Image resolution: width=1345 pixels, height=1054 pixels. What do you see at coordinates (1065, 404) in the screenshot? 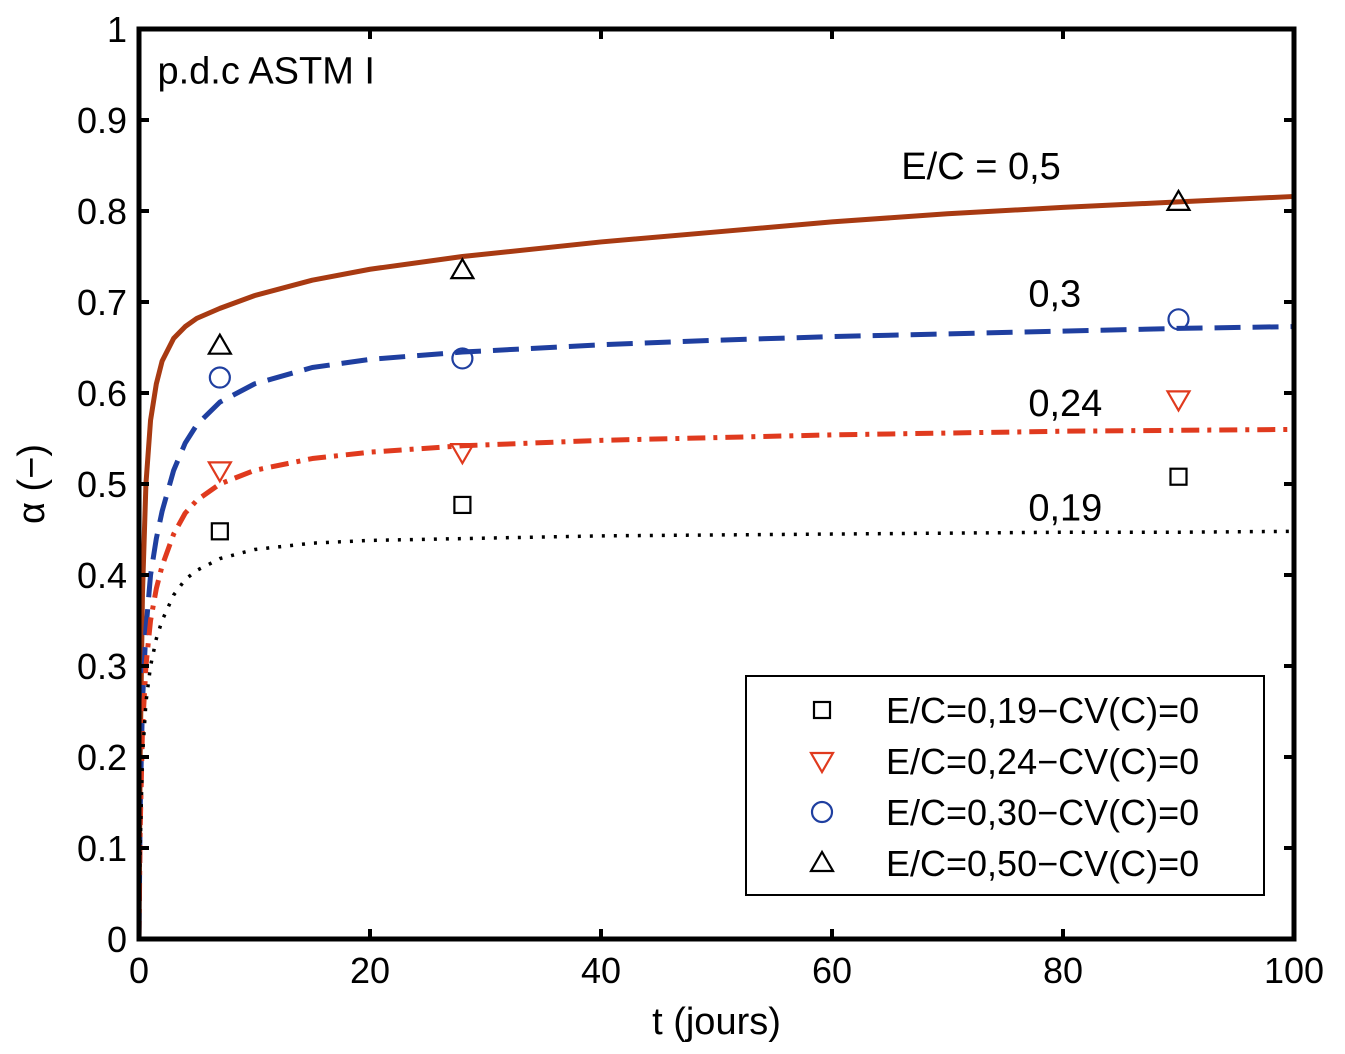
I see `annotation-0-24: 0,24` at bounding box center [1065, 404].